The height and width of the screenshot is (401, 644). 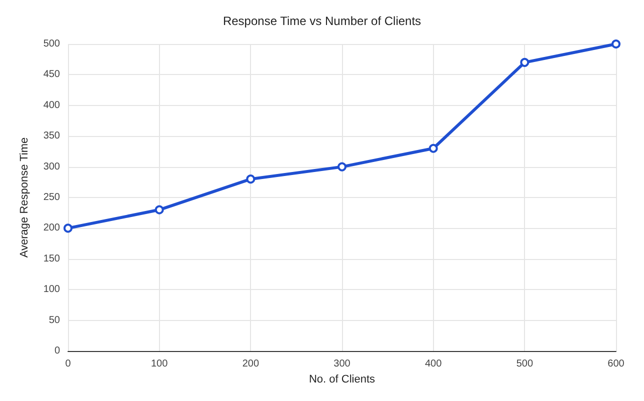 I want to click on y-tick-label: 150, so click(x=51, y=258).